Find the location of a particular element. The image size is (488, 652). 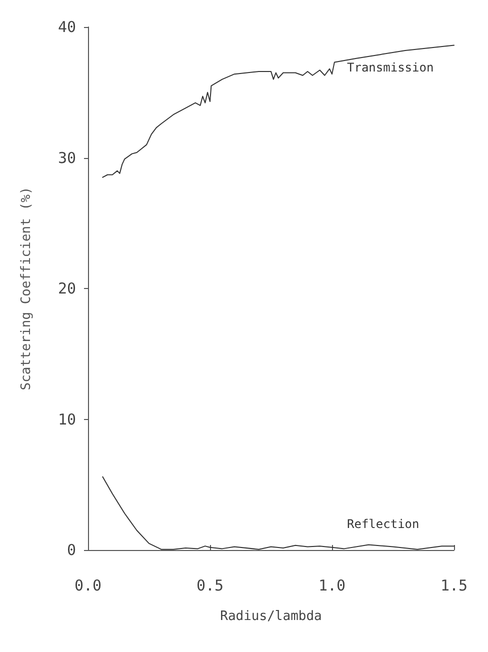

y-tick-label: 40 is located at coordinates (67, 27).